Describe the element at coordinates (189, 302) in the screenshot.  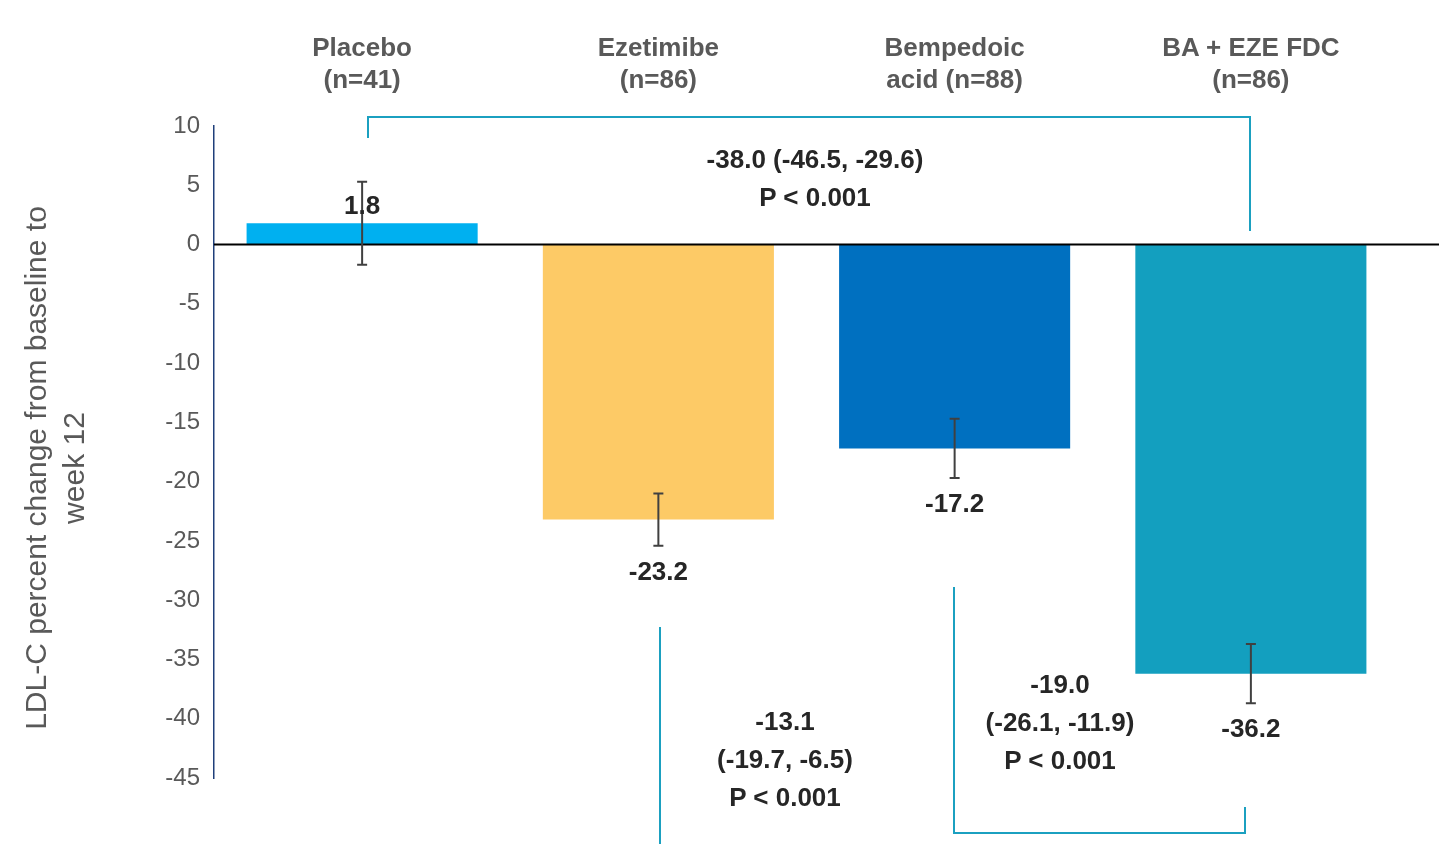
I see `y-tick-label: -5` at that location.